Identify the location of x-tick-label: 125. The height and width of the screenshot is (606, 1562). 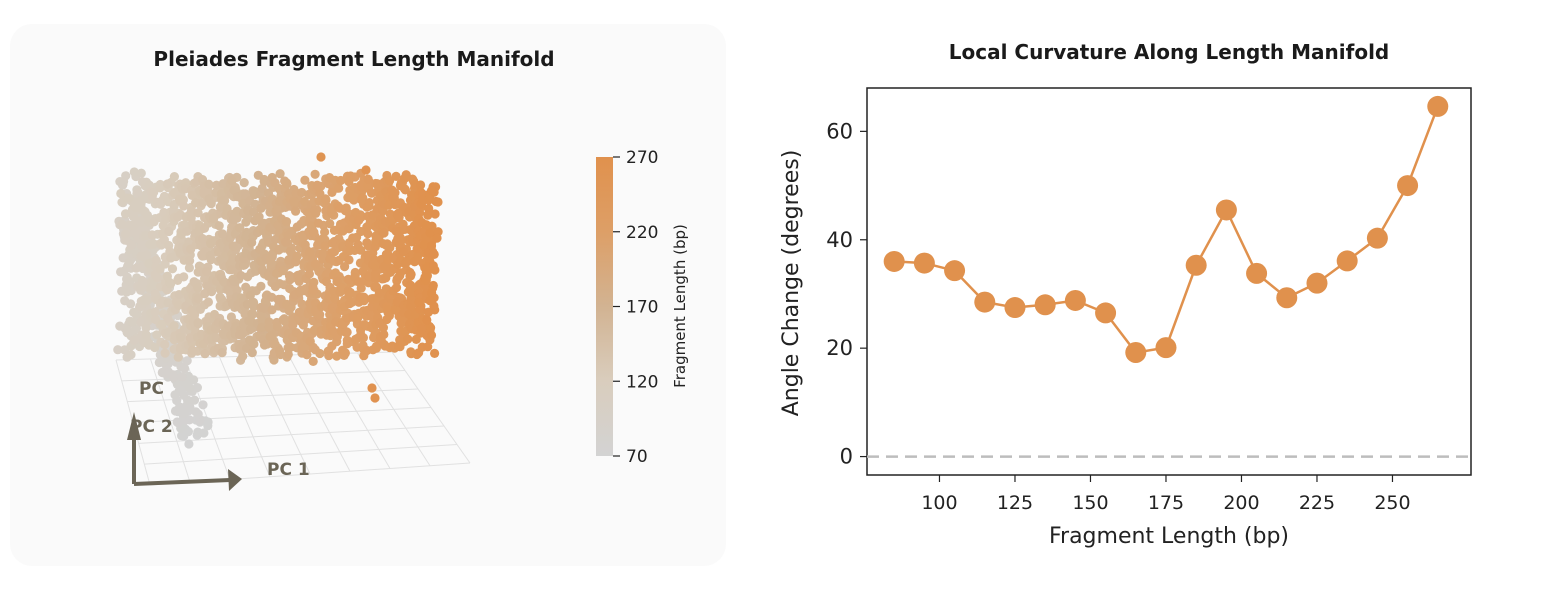
(1015, 503).